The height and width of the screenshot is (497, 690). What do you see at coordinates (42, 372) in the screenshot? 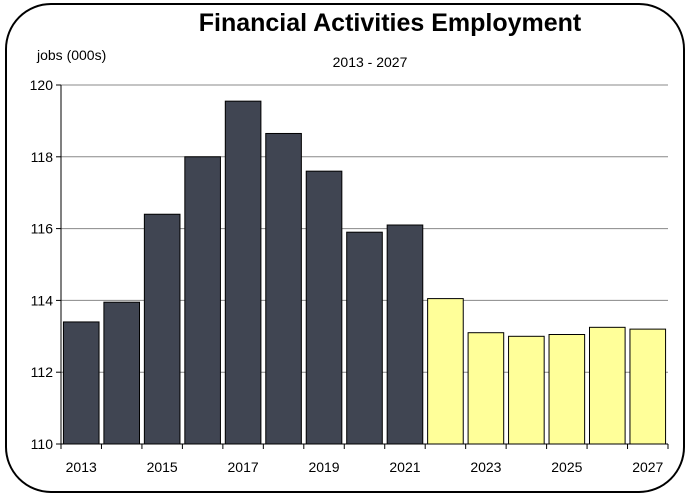
I see `y-tick-label: 112` at bounding box center [42, 372].